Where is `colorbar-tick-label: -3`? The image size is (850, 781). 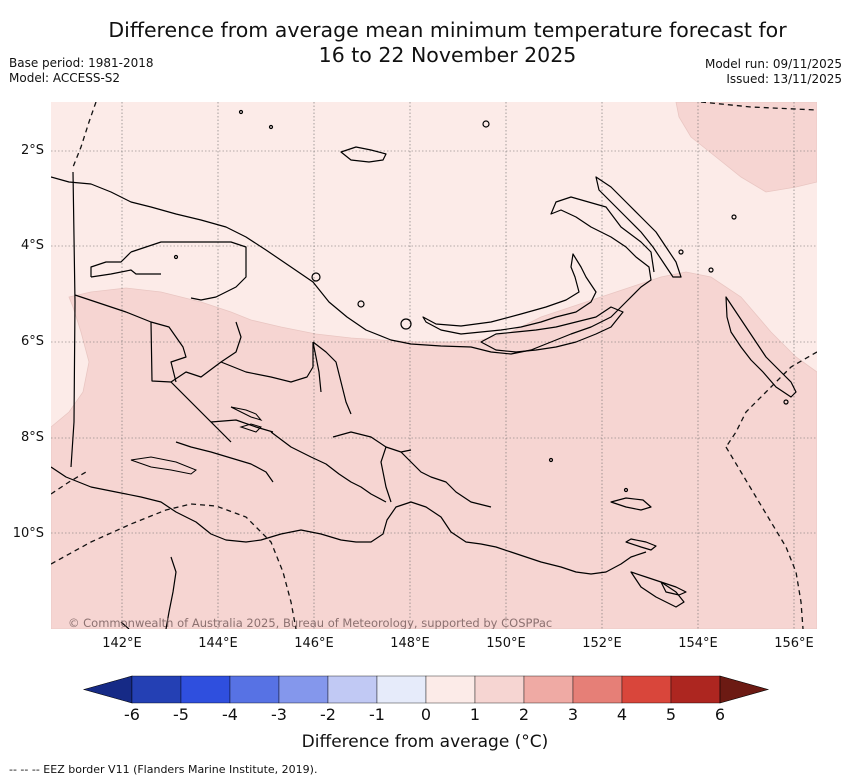
colorbar-tick-label: -3 is located at coordinates (279, 714).